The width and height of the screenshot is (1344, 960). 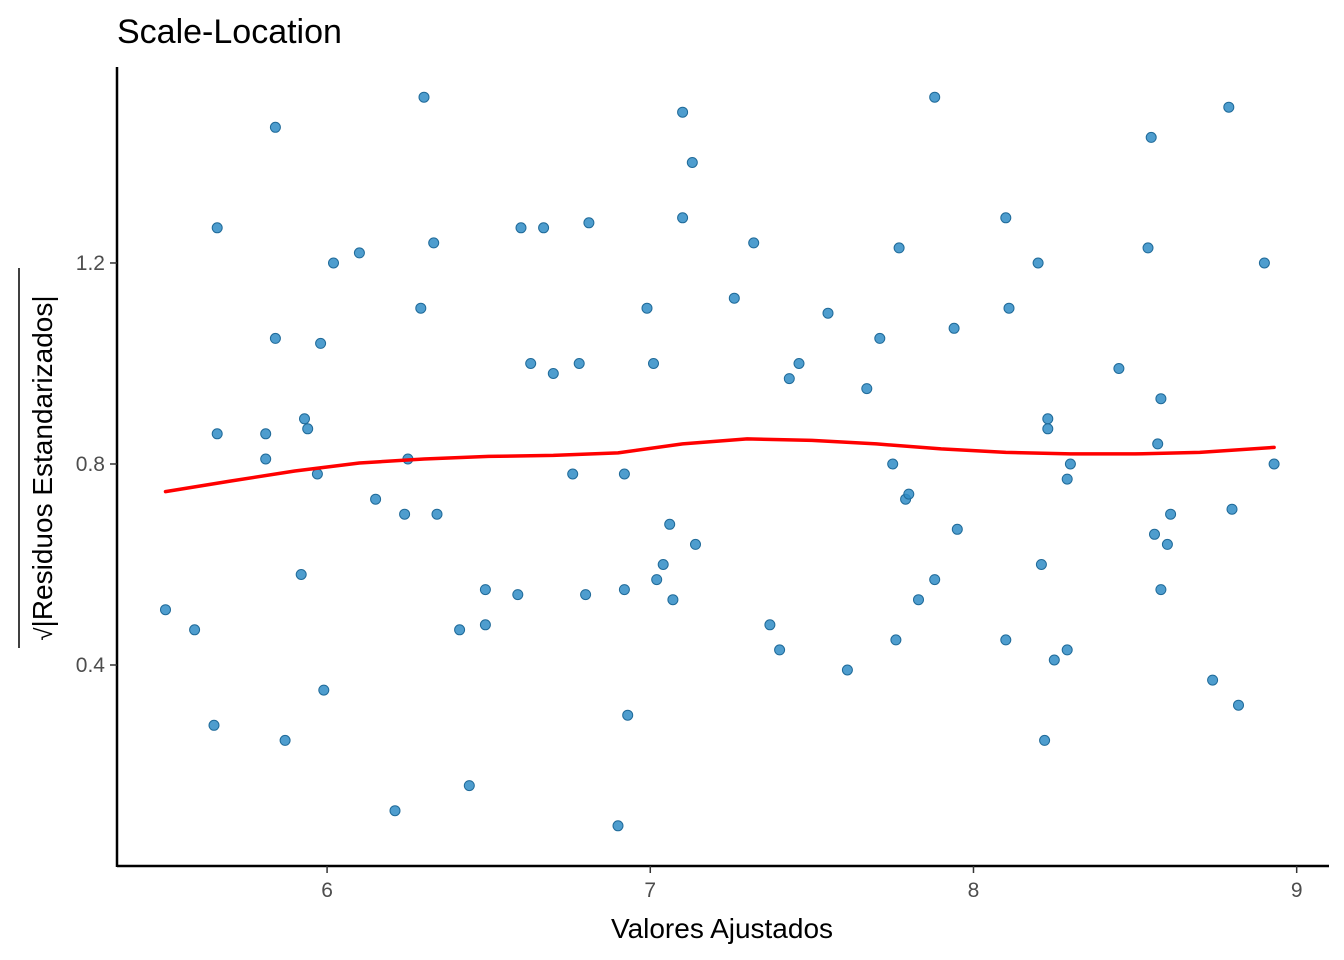 I want to click on y-axis-title-group: √|Residuos Estandarizados|, so click(x=42, y=467).